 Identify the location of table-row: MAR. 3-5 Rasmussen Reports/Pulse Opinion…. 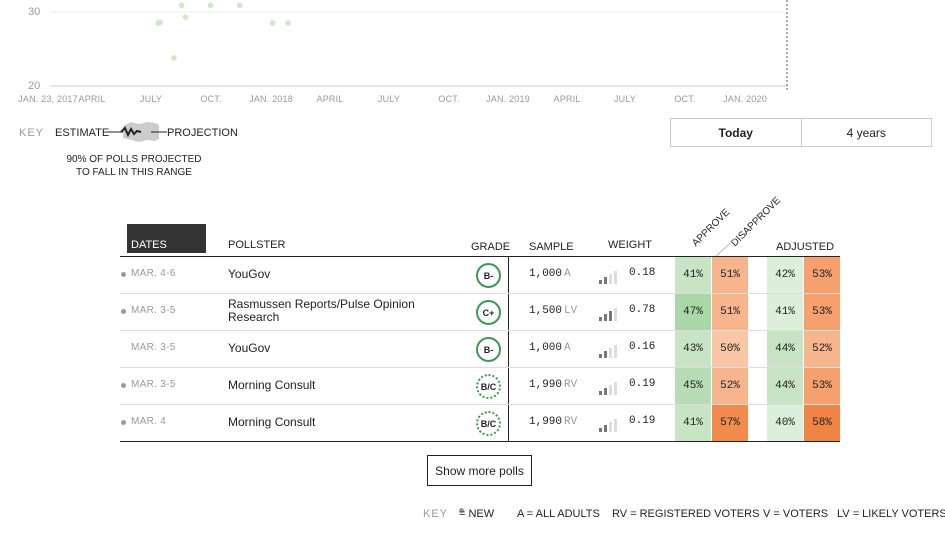
(480, 312).